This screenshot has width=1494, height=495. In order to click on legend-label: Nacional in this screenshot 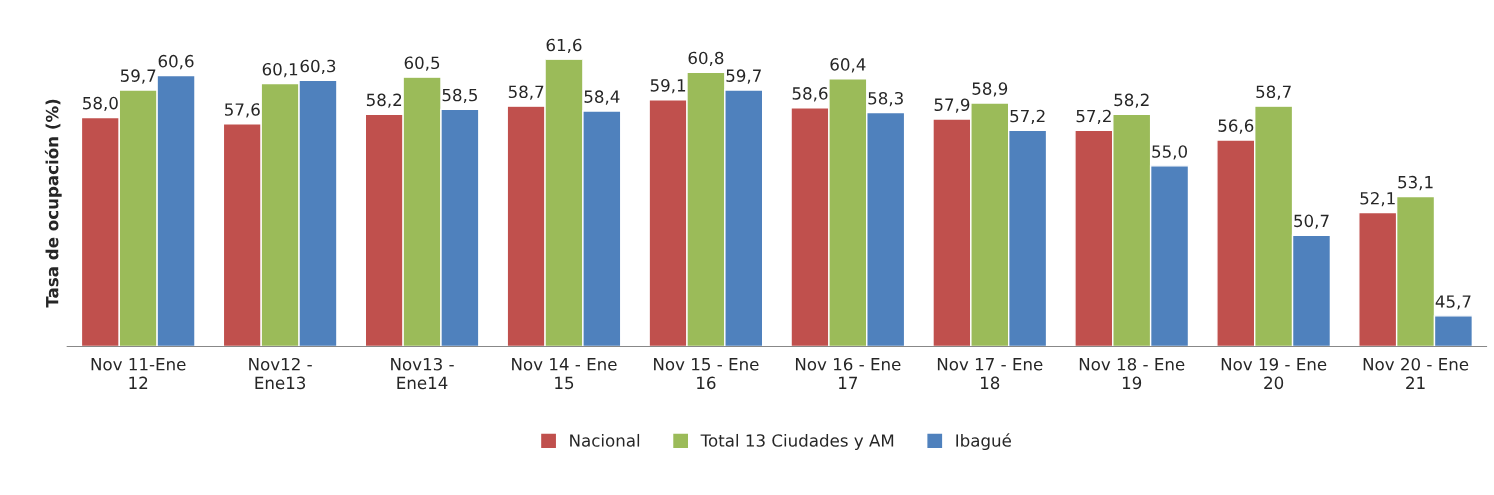, I will do `click(605, 440)`.